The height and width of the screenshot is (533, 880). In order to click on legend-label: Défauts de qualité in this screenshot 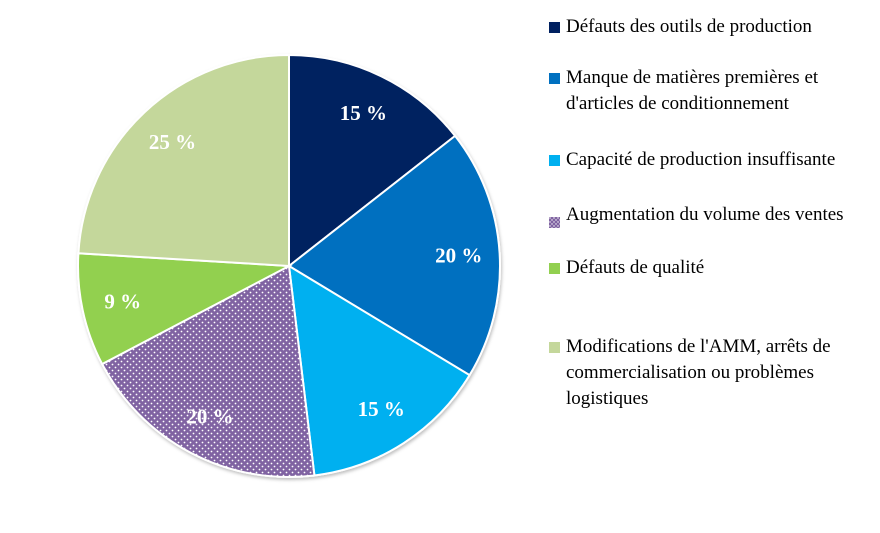, I will do `click(635, 267)`.